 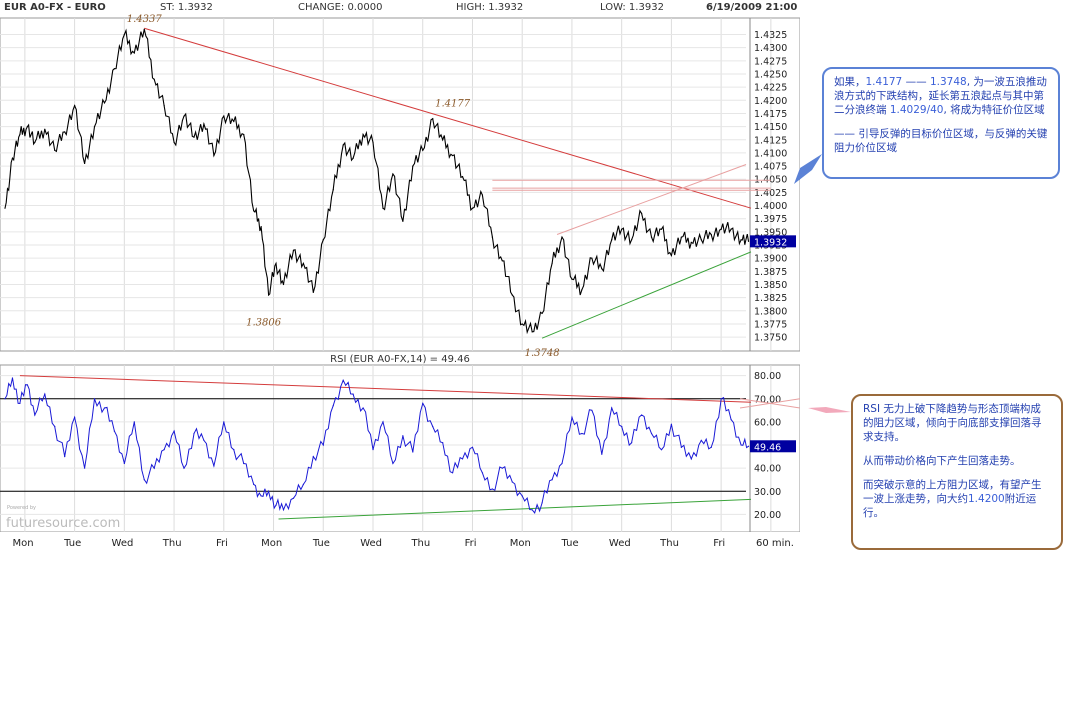 What do you see at coordinates (448, 118) in the screenshot?
I see `trendline-descending-resistance` at bounding box center [448, 118].